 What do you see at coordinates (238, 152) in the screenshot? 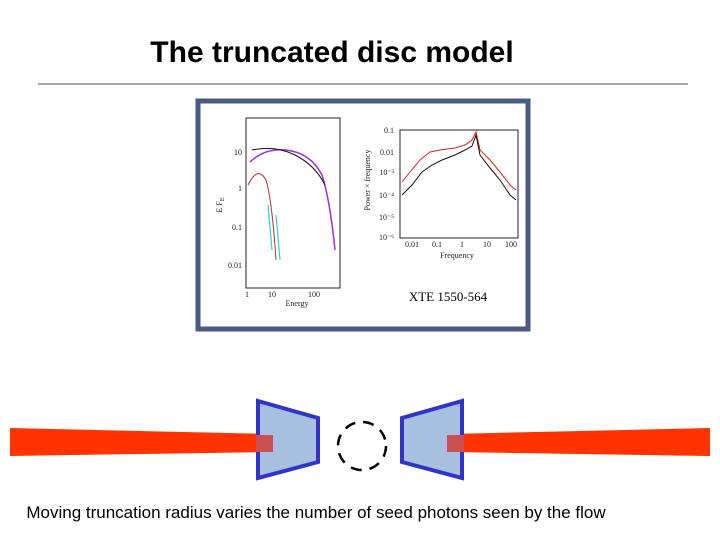
I see `y-tick-label: 10` at bounding box center [238, 152].